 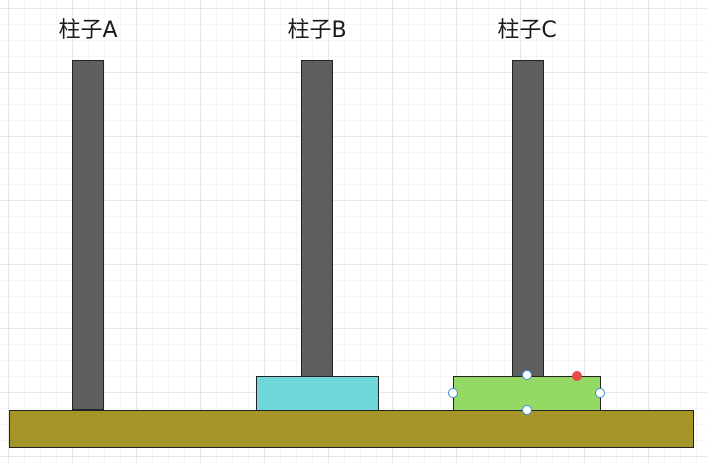 What do you see at coordinates (88, 30) in the screenshot?
I see `pole-a-label: 柱子A` at bounding box center [88, 30].